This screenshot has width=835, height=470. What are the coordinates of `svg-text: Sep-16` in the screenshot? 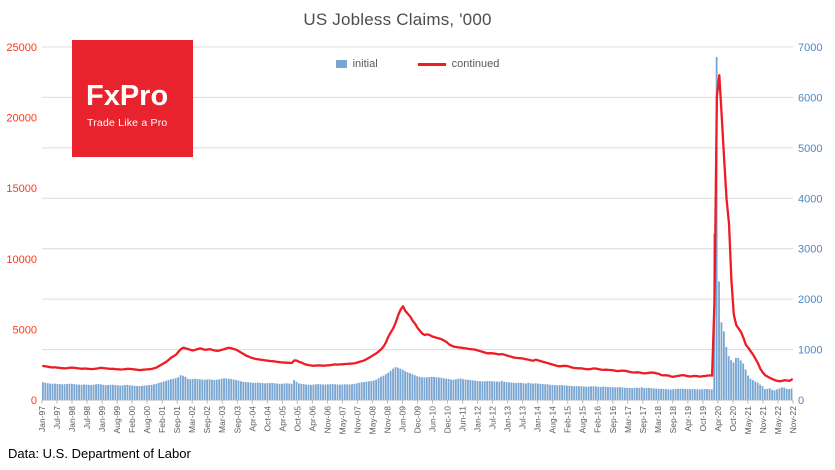 It's located at (613, 420).